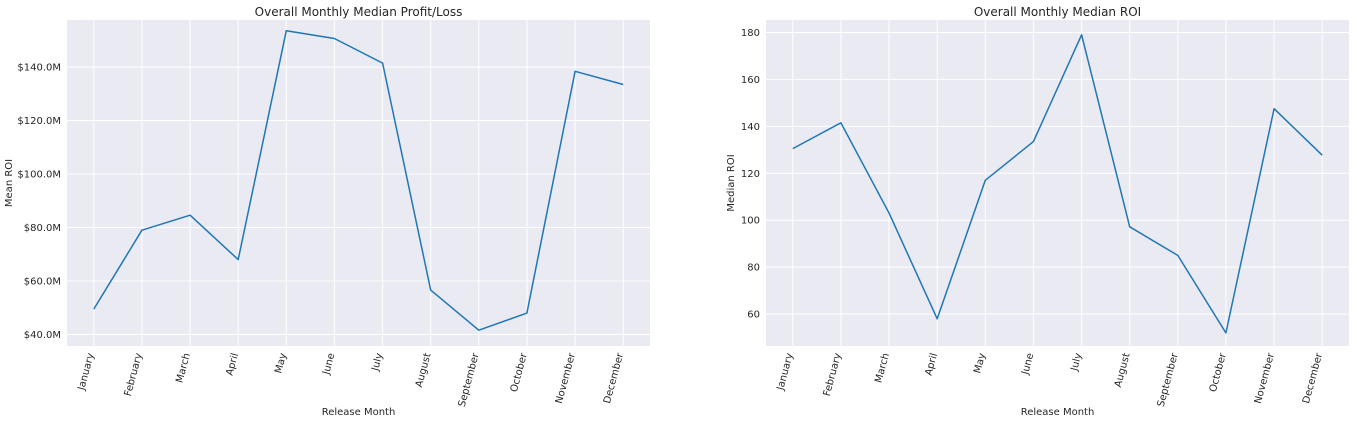 This screenshot has height=424, width=1357. I want to click on y-axis-label: Median ROI, so click(731, 182).